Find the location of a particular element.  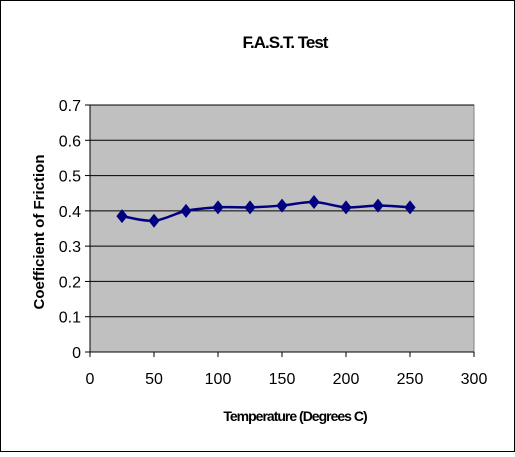

x-tick-label: 150 is located at coordinates (282, 379).